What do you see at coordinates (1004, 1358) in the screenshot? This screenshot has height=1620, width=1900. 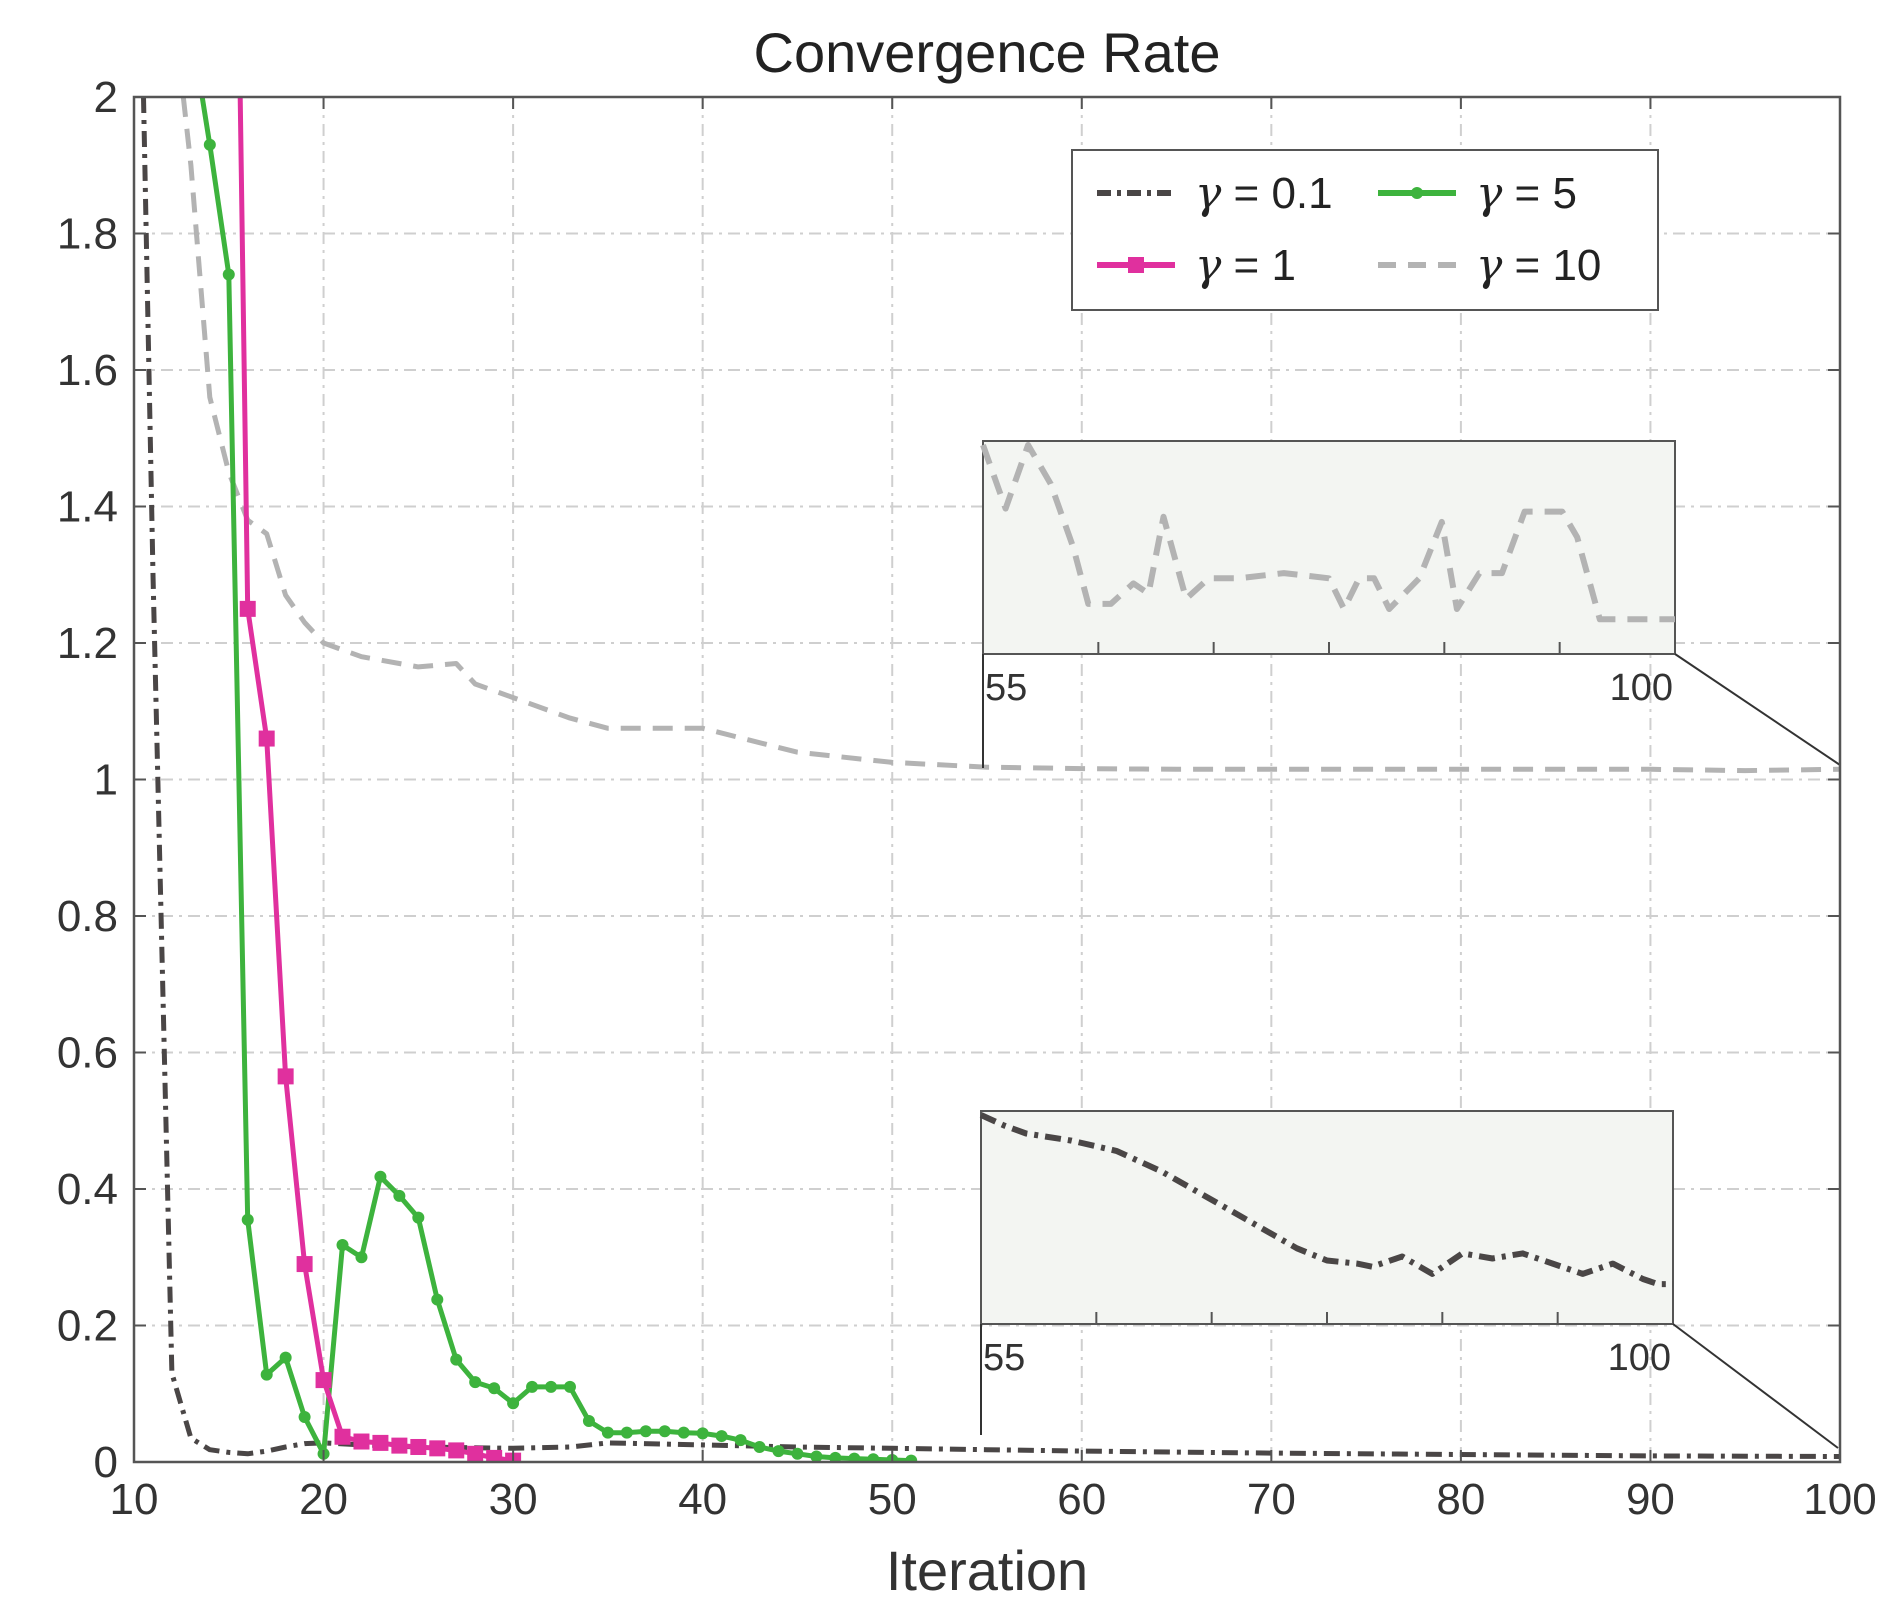 I see `inset-gamma-0.1-tick-label: 55` at bounding box center [1004, 1358].